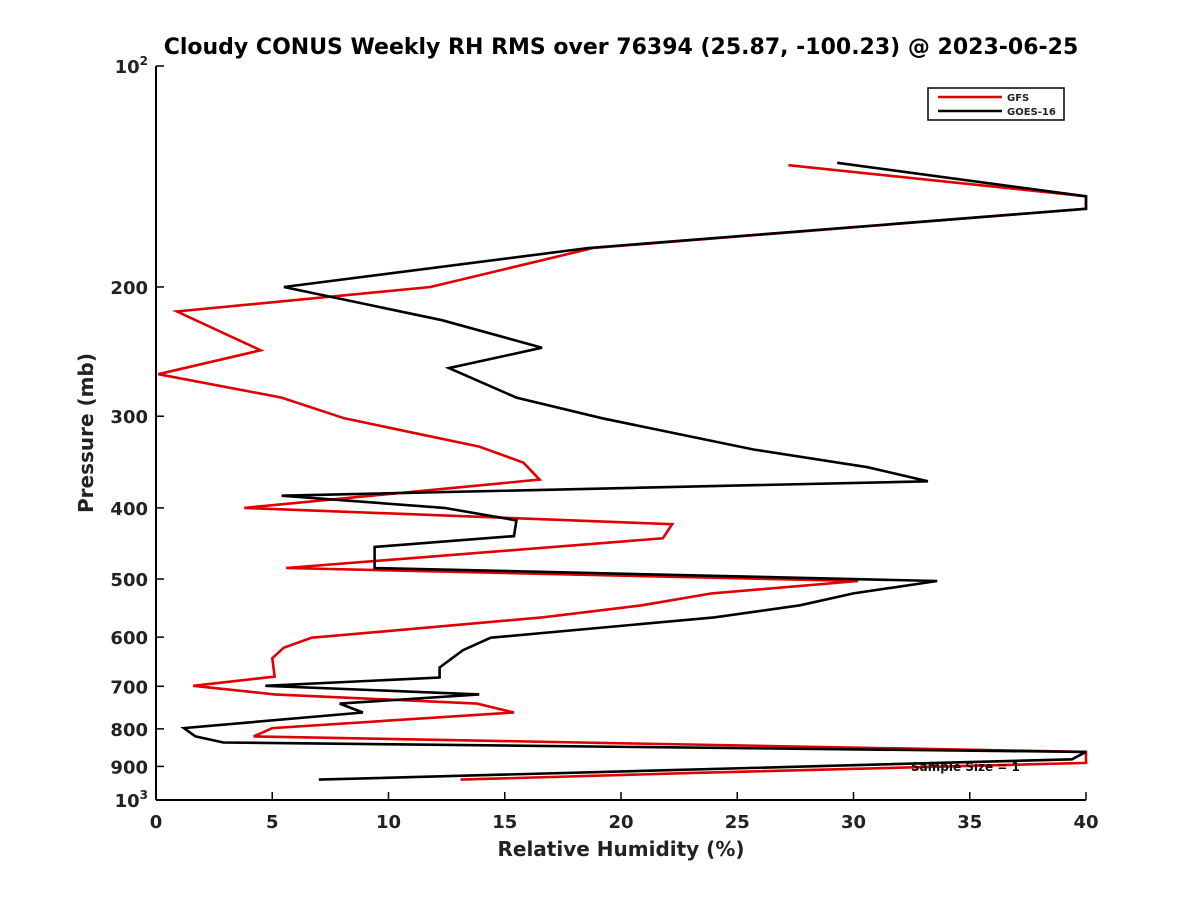 This screenshot has width=1200, height=900. Describe the element at coordinates (129, 417) in the screenshot. I see `y-tick-label: 300` at that location.